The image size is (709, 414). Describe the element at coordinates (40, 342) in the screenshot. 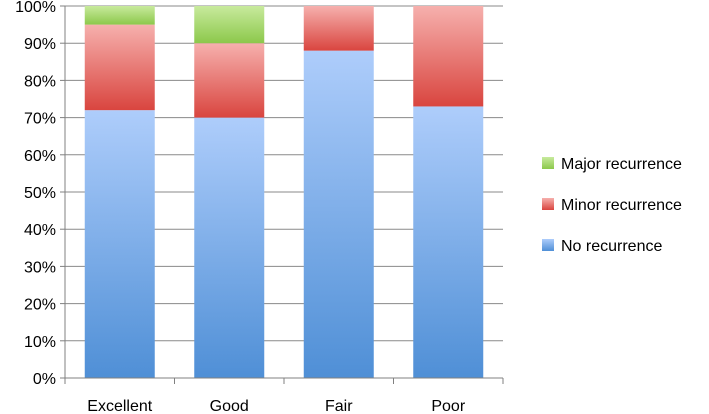

I see `y-tick-label: 10%` at that location.